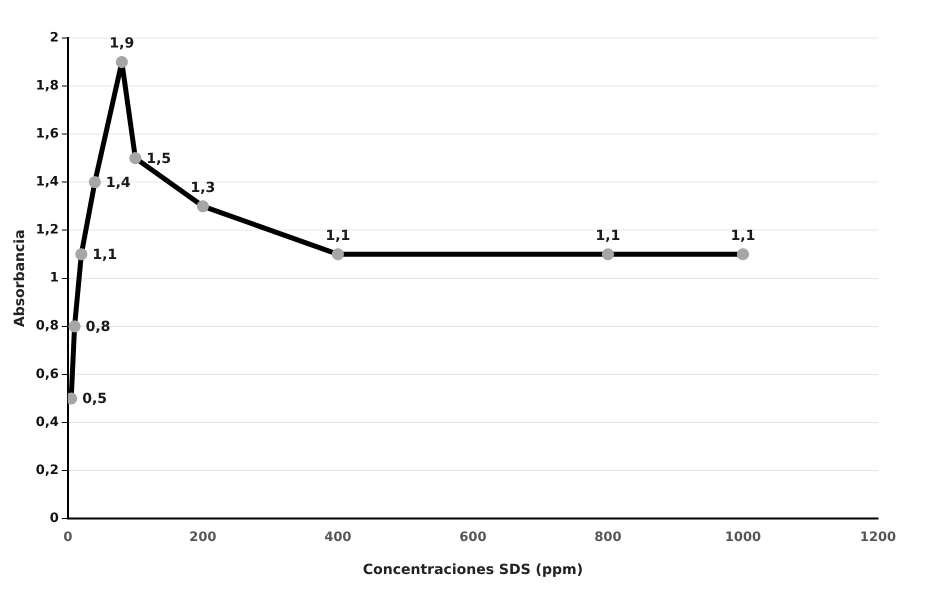 The height and width of the screenshot is (604, 938). What do you see at coordinates (98, 327) in the screenshot?
I see `data-label: 0,8` at bounding box center [98, 327].